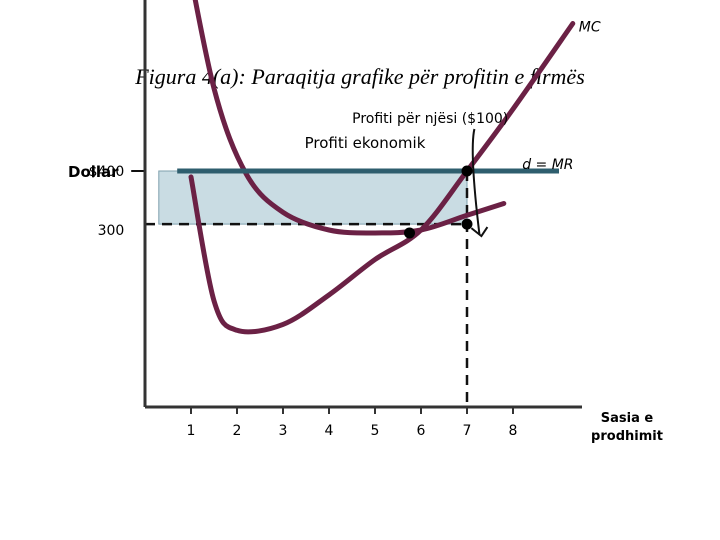  I want to click on profit-area, so click(313, 197).